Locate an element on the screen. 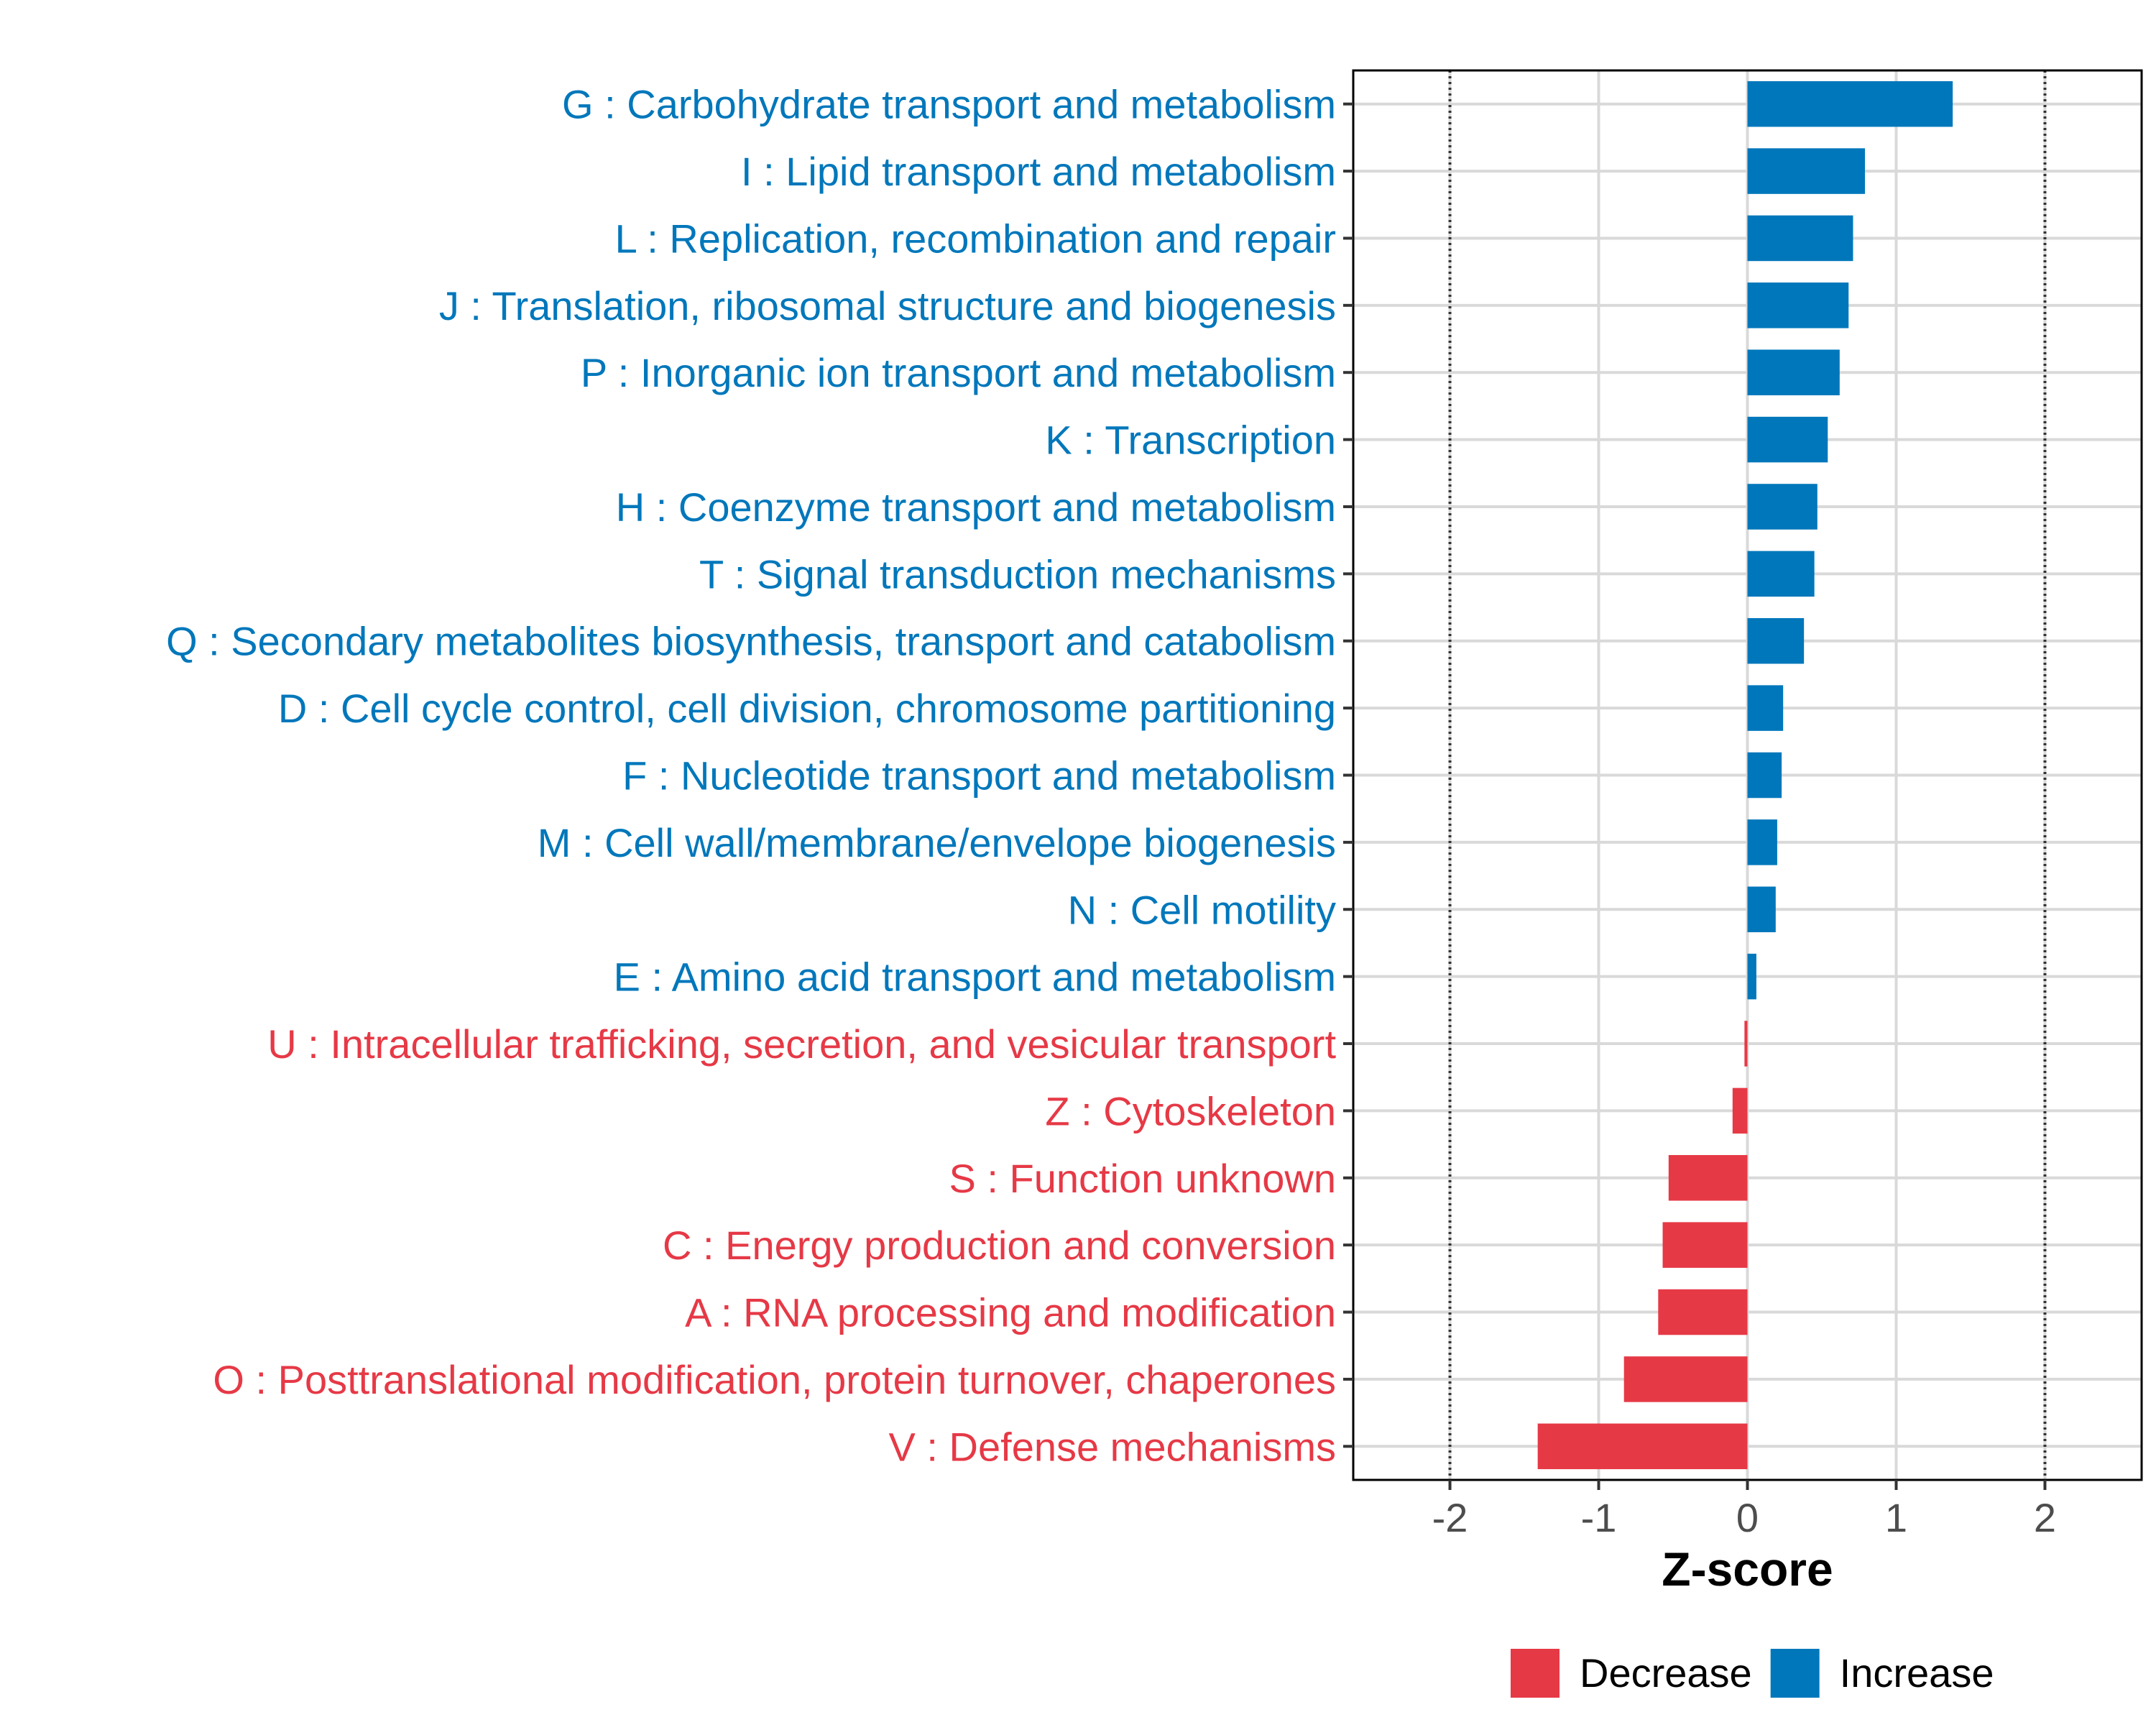 The image size is (2156, 1725). x-tick-label: 1 is located at coordinates (1896, 1517).